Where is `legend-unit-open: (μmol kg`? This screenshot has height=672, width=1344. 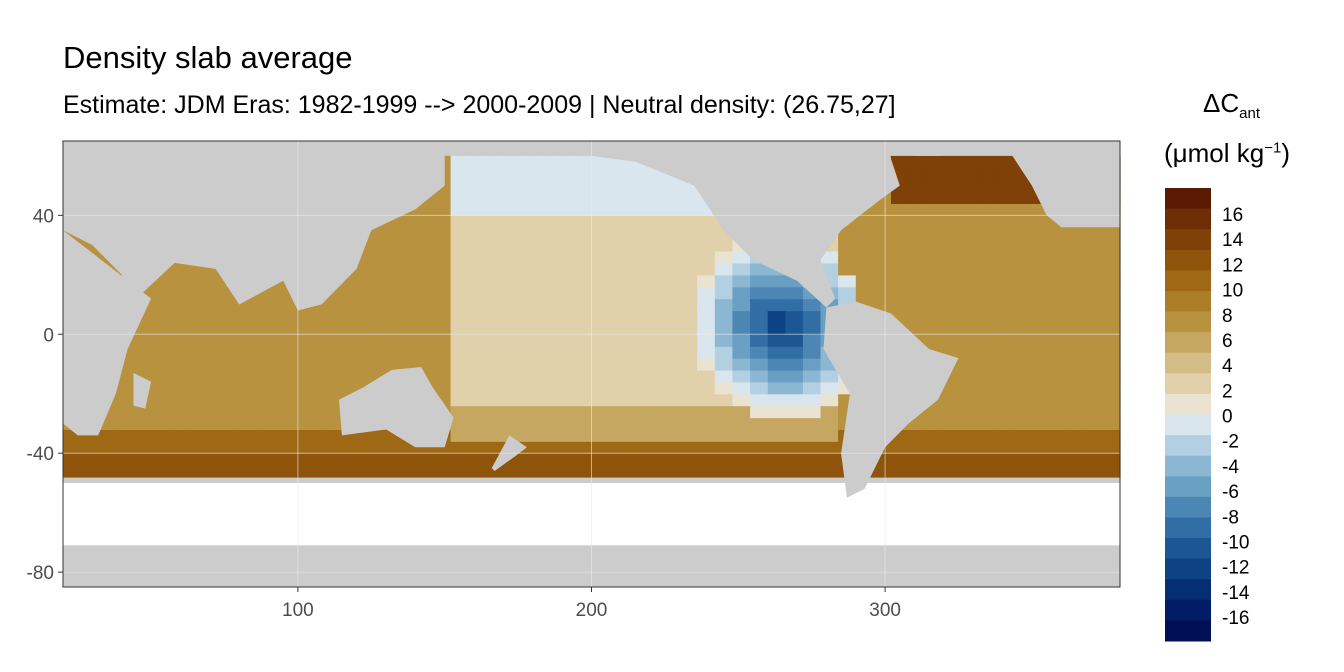
legend-unit-open: (μmol kg is located at coordinates (1214, 153).